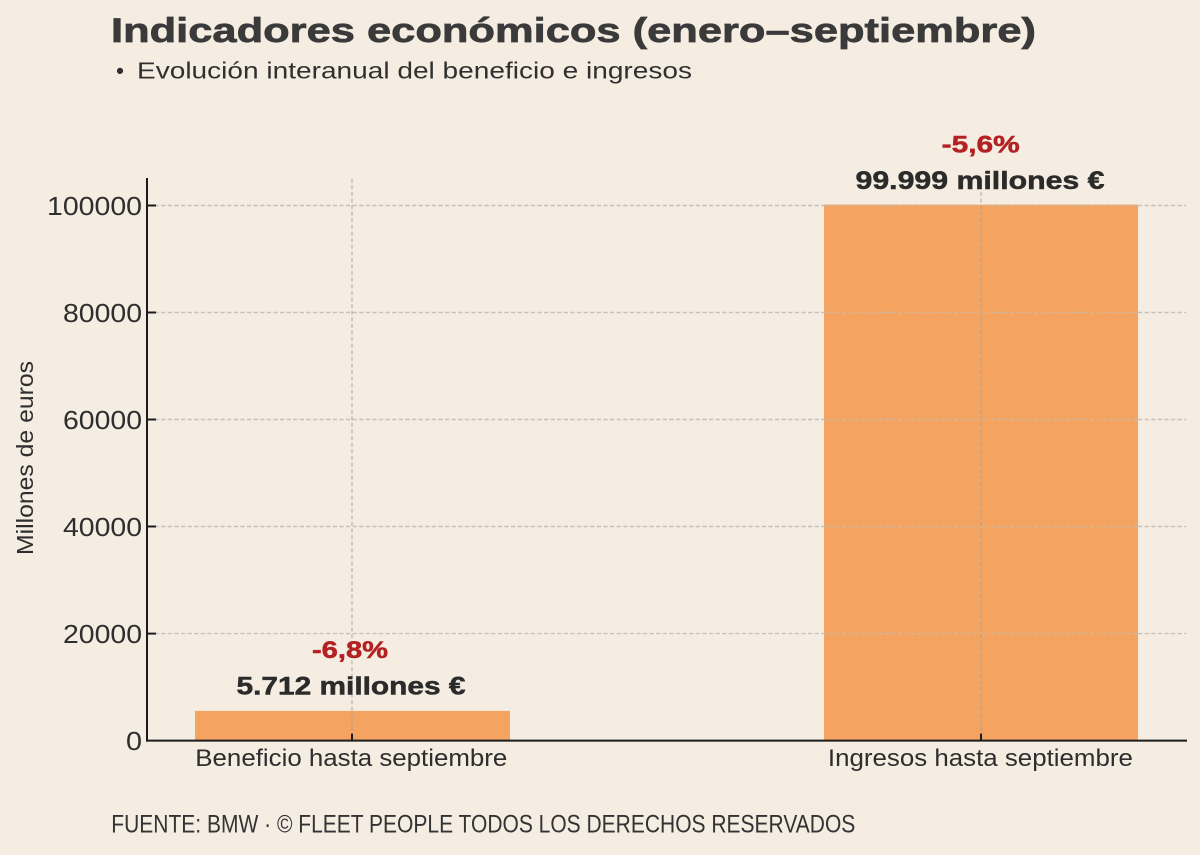 Image resolution: width=1200 pixels, height=855 pixels. Describe the element at coordinates (102, 420) in the screenshot. I see `svg-text: 60000` at that location.